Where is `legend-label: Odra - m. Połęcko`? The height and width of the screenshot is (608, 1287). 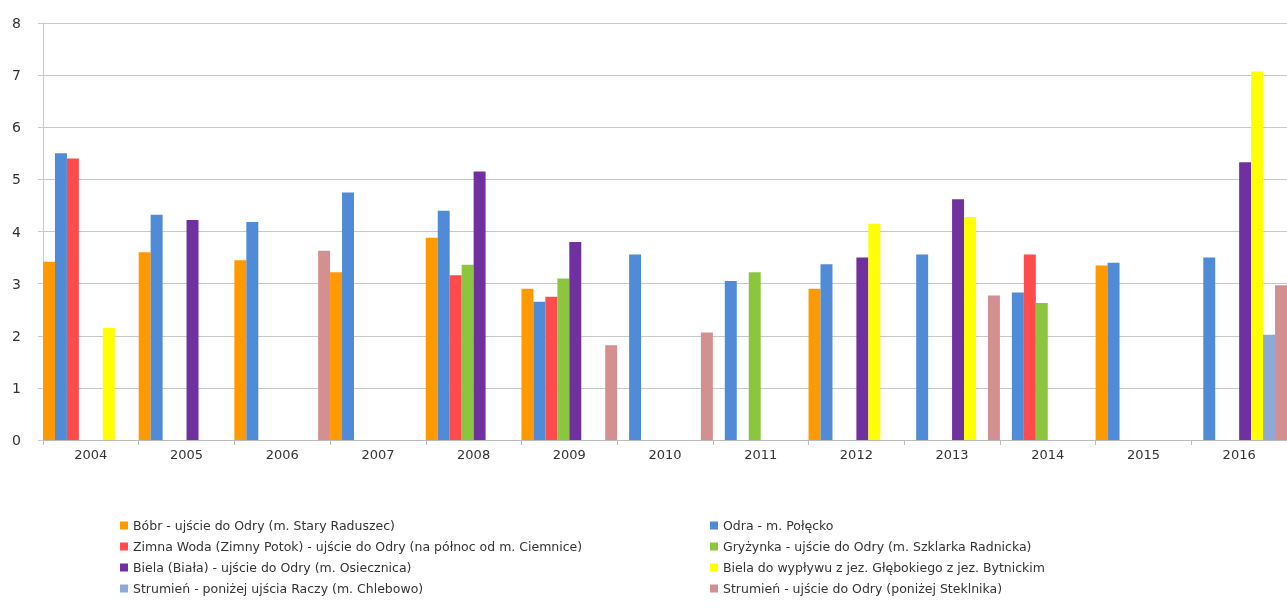 legend-label: Odra - m. Połęcko is located at coordinates (778, 525).